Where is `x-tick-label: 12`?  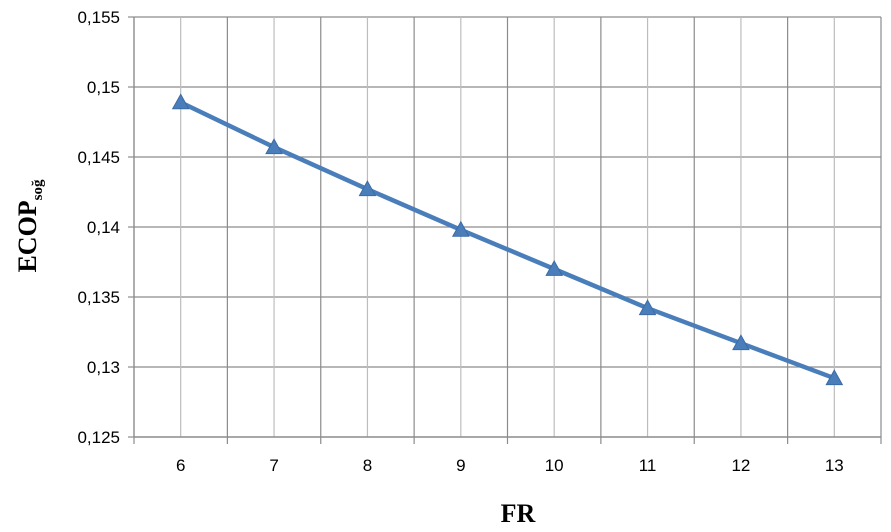
x-tick-label: 12 is located at coordinates (740, 465).